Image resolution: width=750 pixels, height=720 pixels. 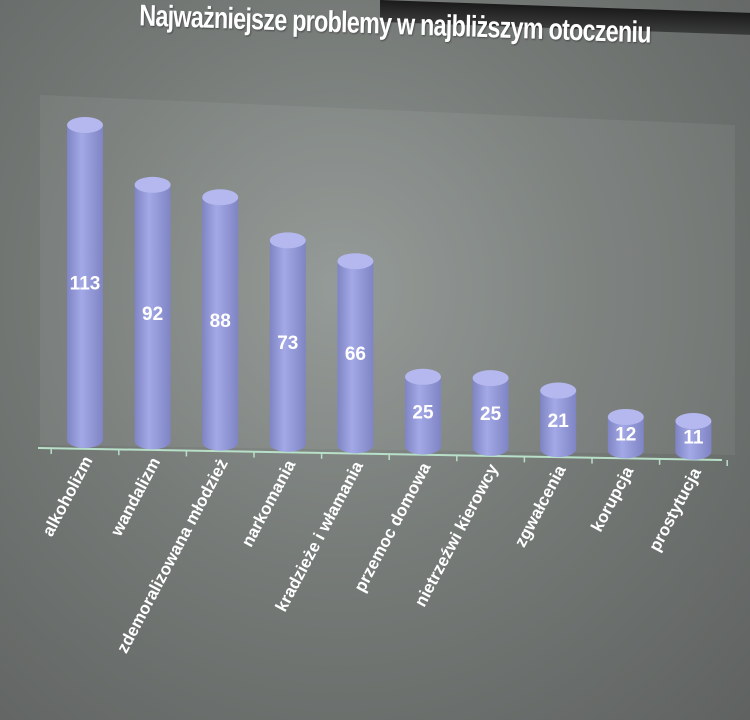 I want to click on data-label: 11, so click(x=693, y=437).